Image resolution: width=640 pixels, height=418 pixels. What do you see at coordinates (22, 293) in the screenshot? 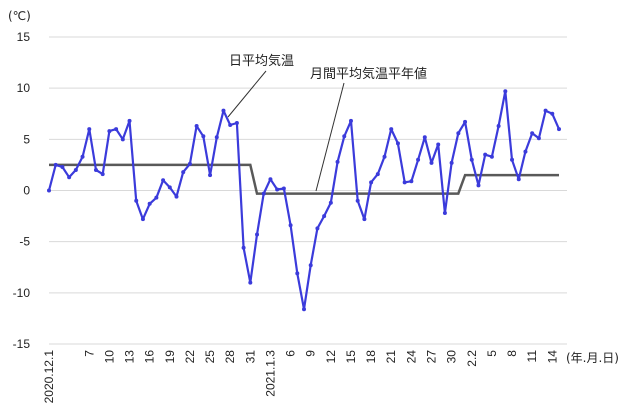
I see `y-tick-label: -10` at bounding box center [22, 293].